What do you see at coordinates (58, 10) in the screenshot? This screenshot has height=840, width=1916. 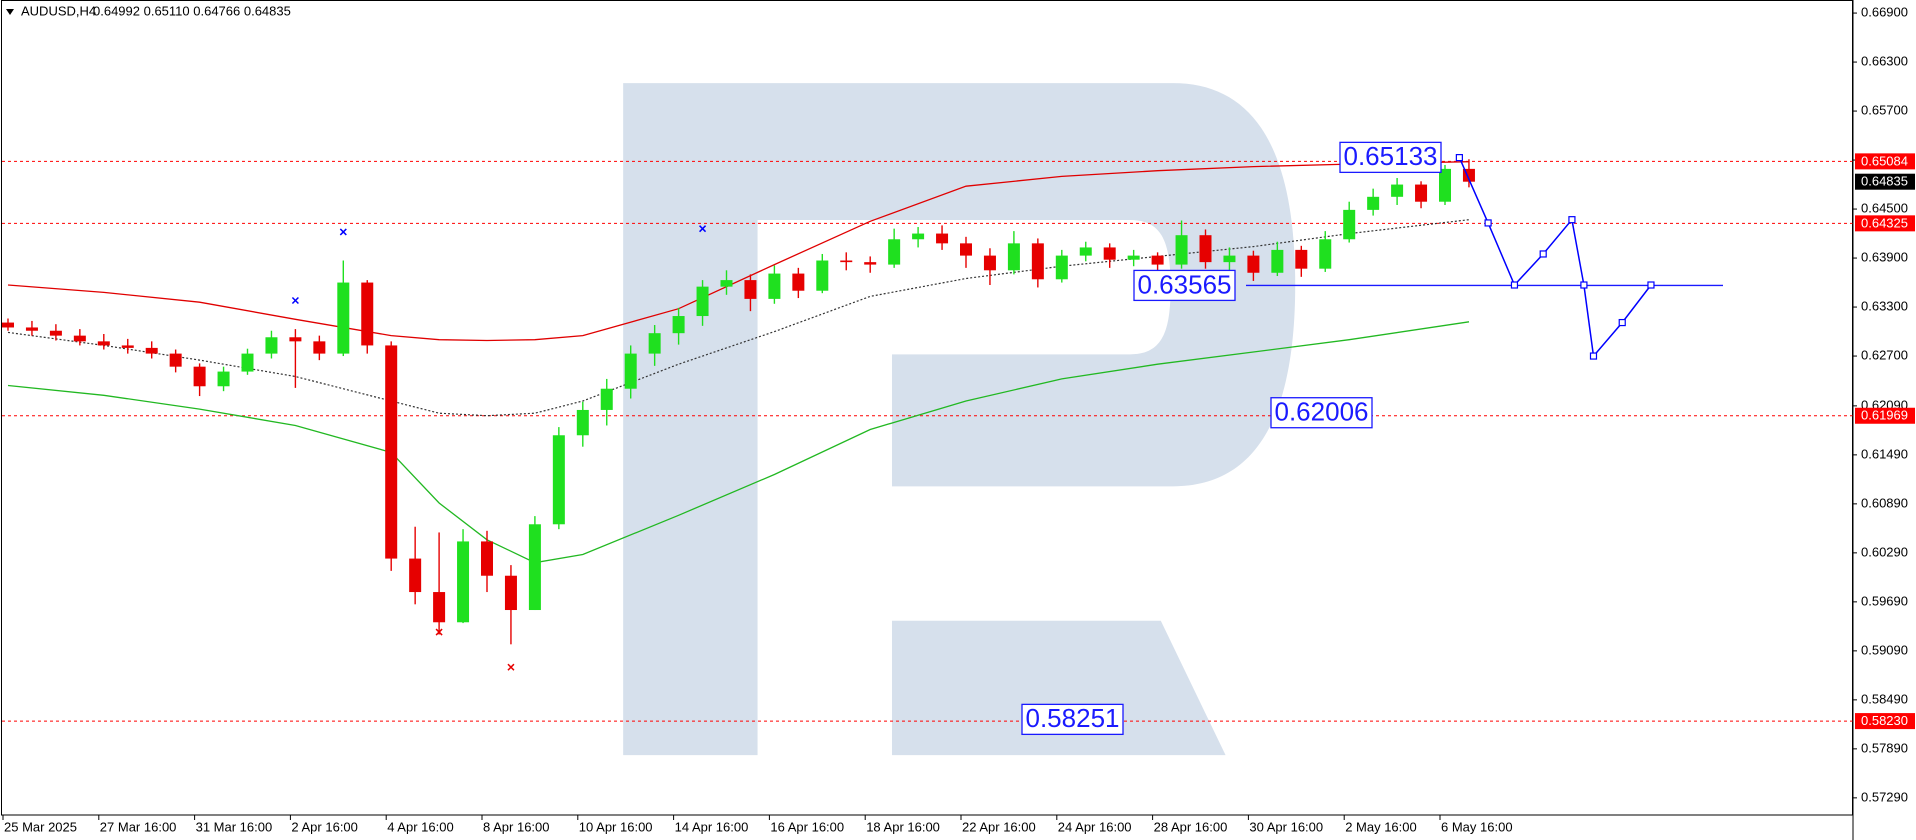 I see `symbol-title: AUDUSD,H4` at bounding box center [58, 10].